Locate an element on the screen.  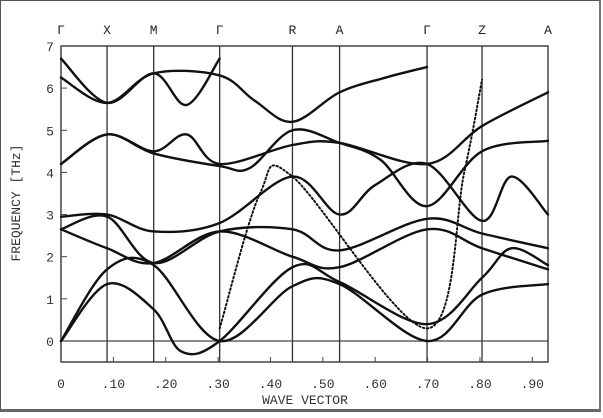
y-tick-label: 4 is located at coordinates (50, 173).